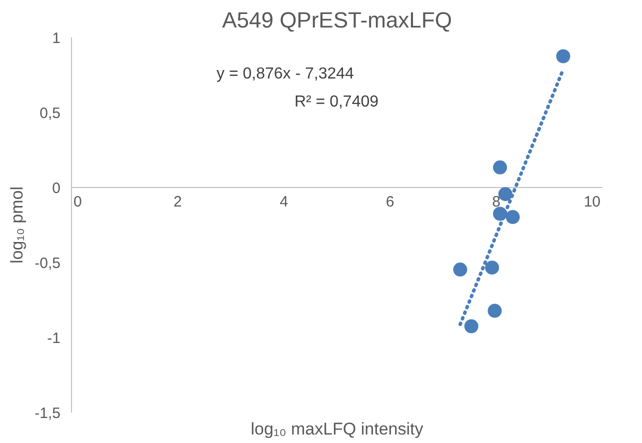 This screenshot has height=443, width=642. I want to click on y-axis-title: log₁₀ pmol, so click(17, 225).